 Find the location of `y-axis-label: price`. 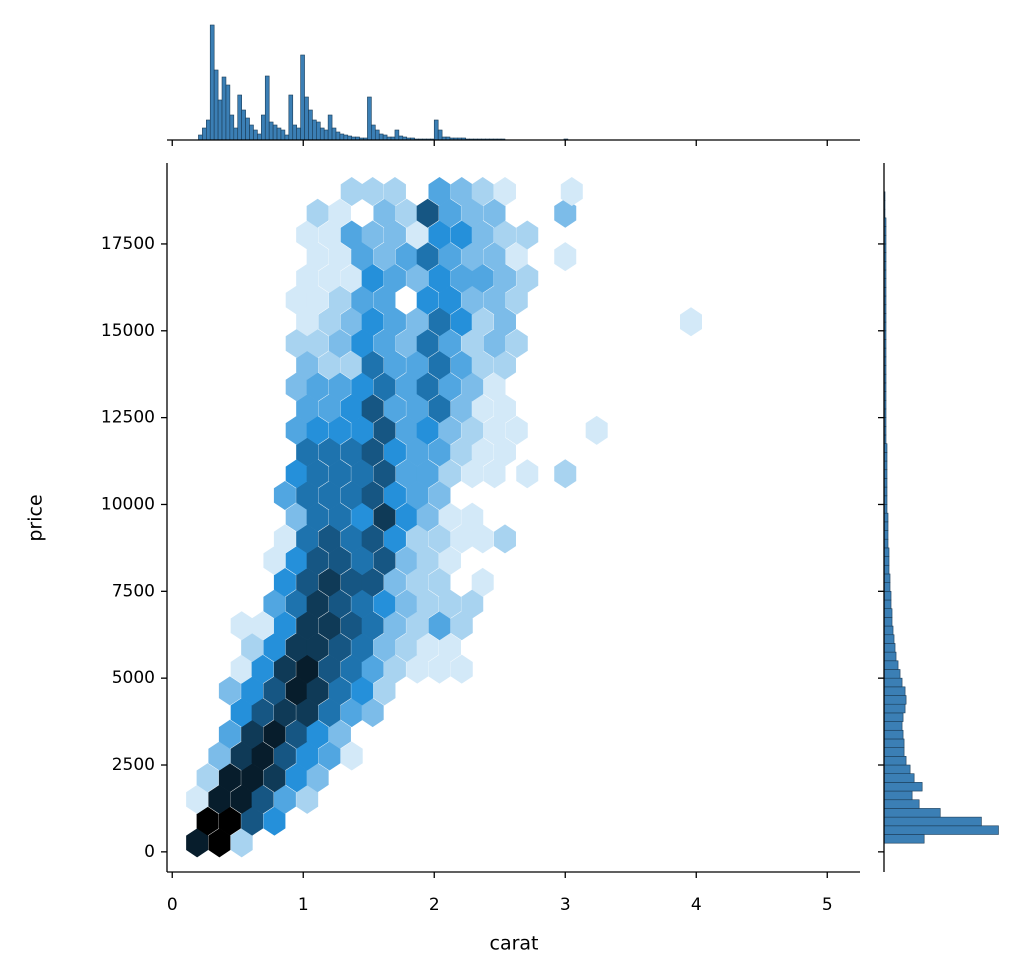

y-axis-label: price is located at coordinates (36, 517).